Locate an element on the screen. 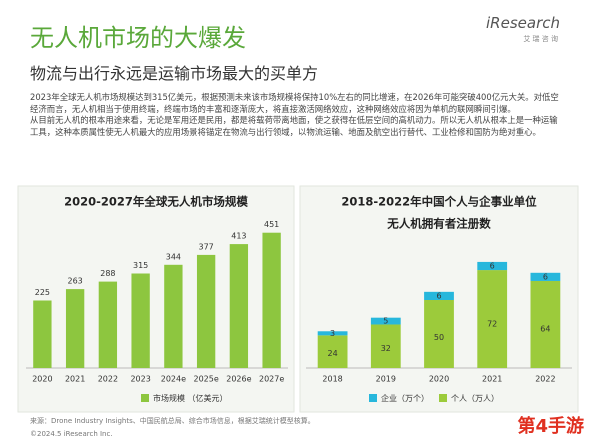  title: 无人机市场的大爆发 is located at coordinates (138, 38).